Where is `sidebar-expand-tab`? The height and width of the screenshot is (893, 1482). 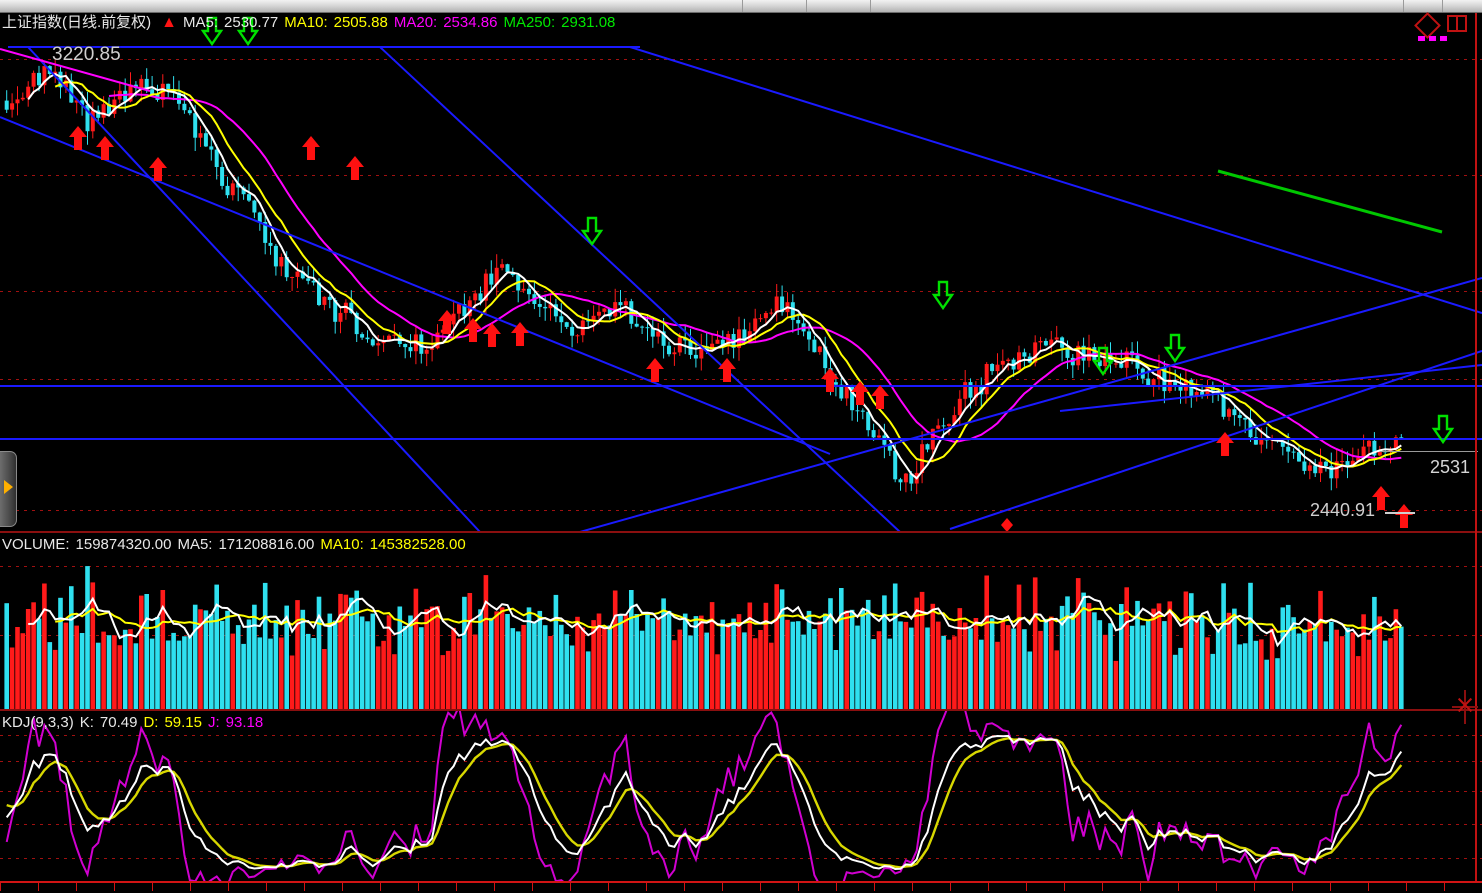
sidebar-expand-tab is located at coordinates (8, 489).